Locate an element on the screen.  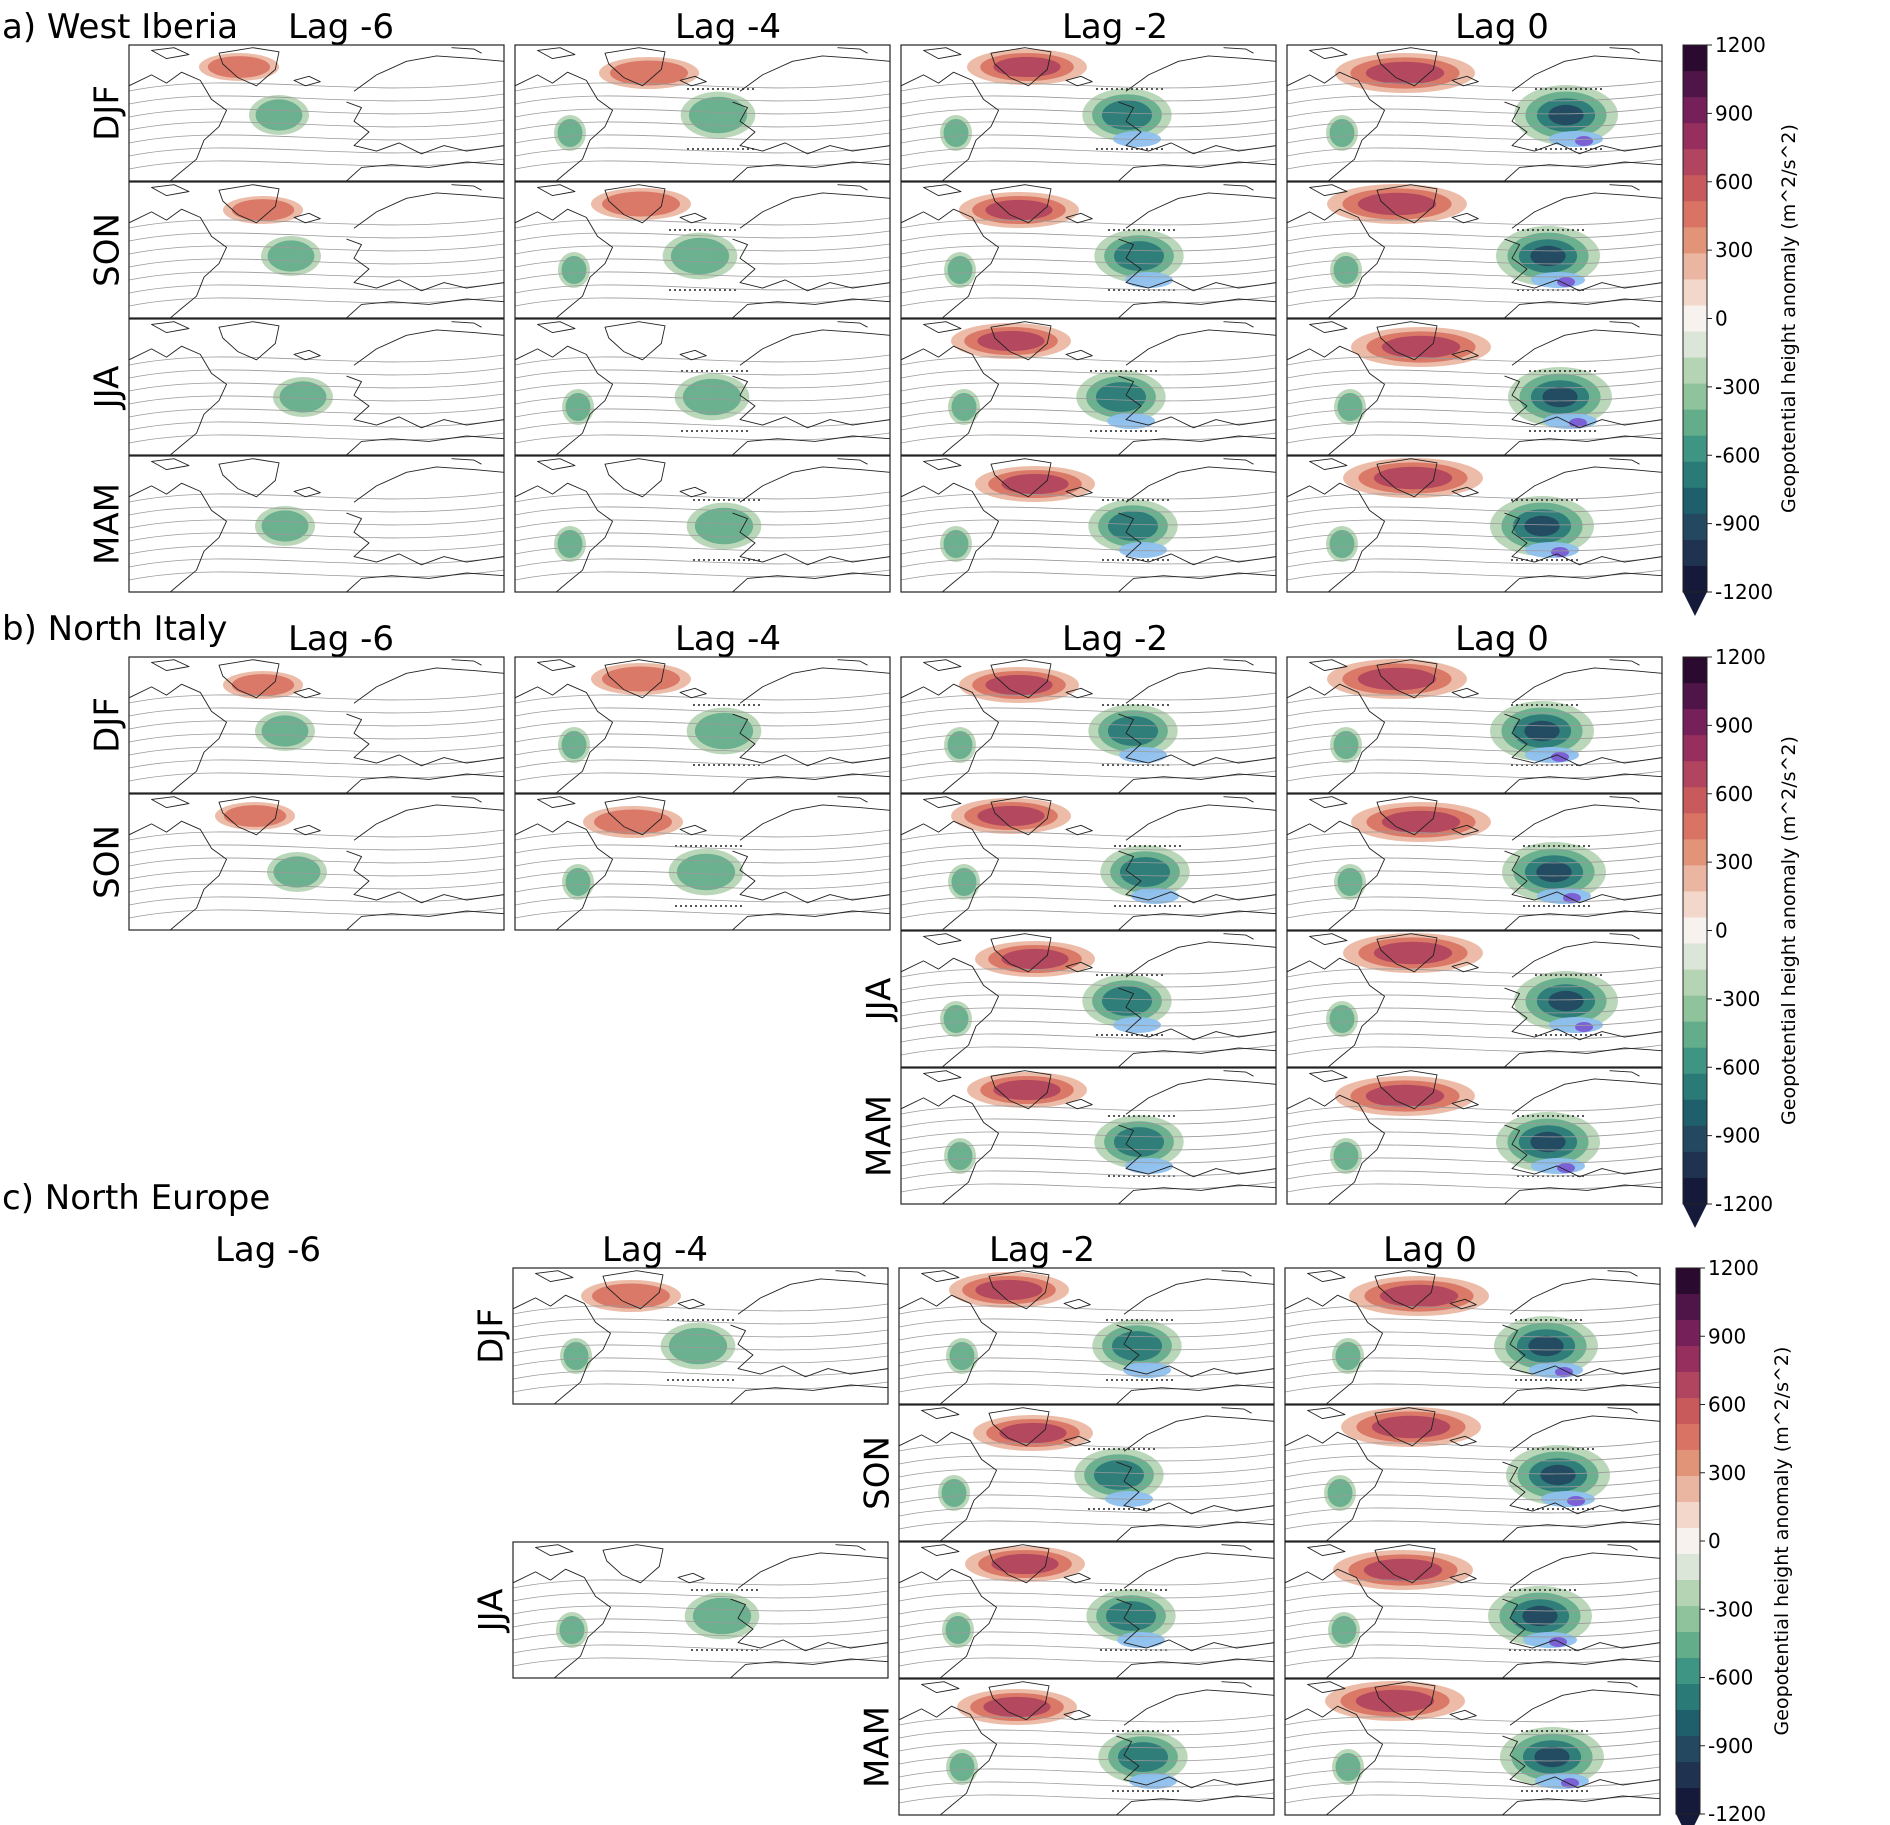
colorbar-tick-label: 600 is located at coordinates (1734, 182).